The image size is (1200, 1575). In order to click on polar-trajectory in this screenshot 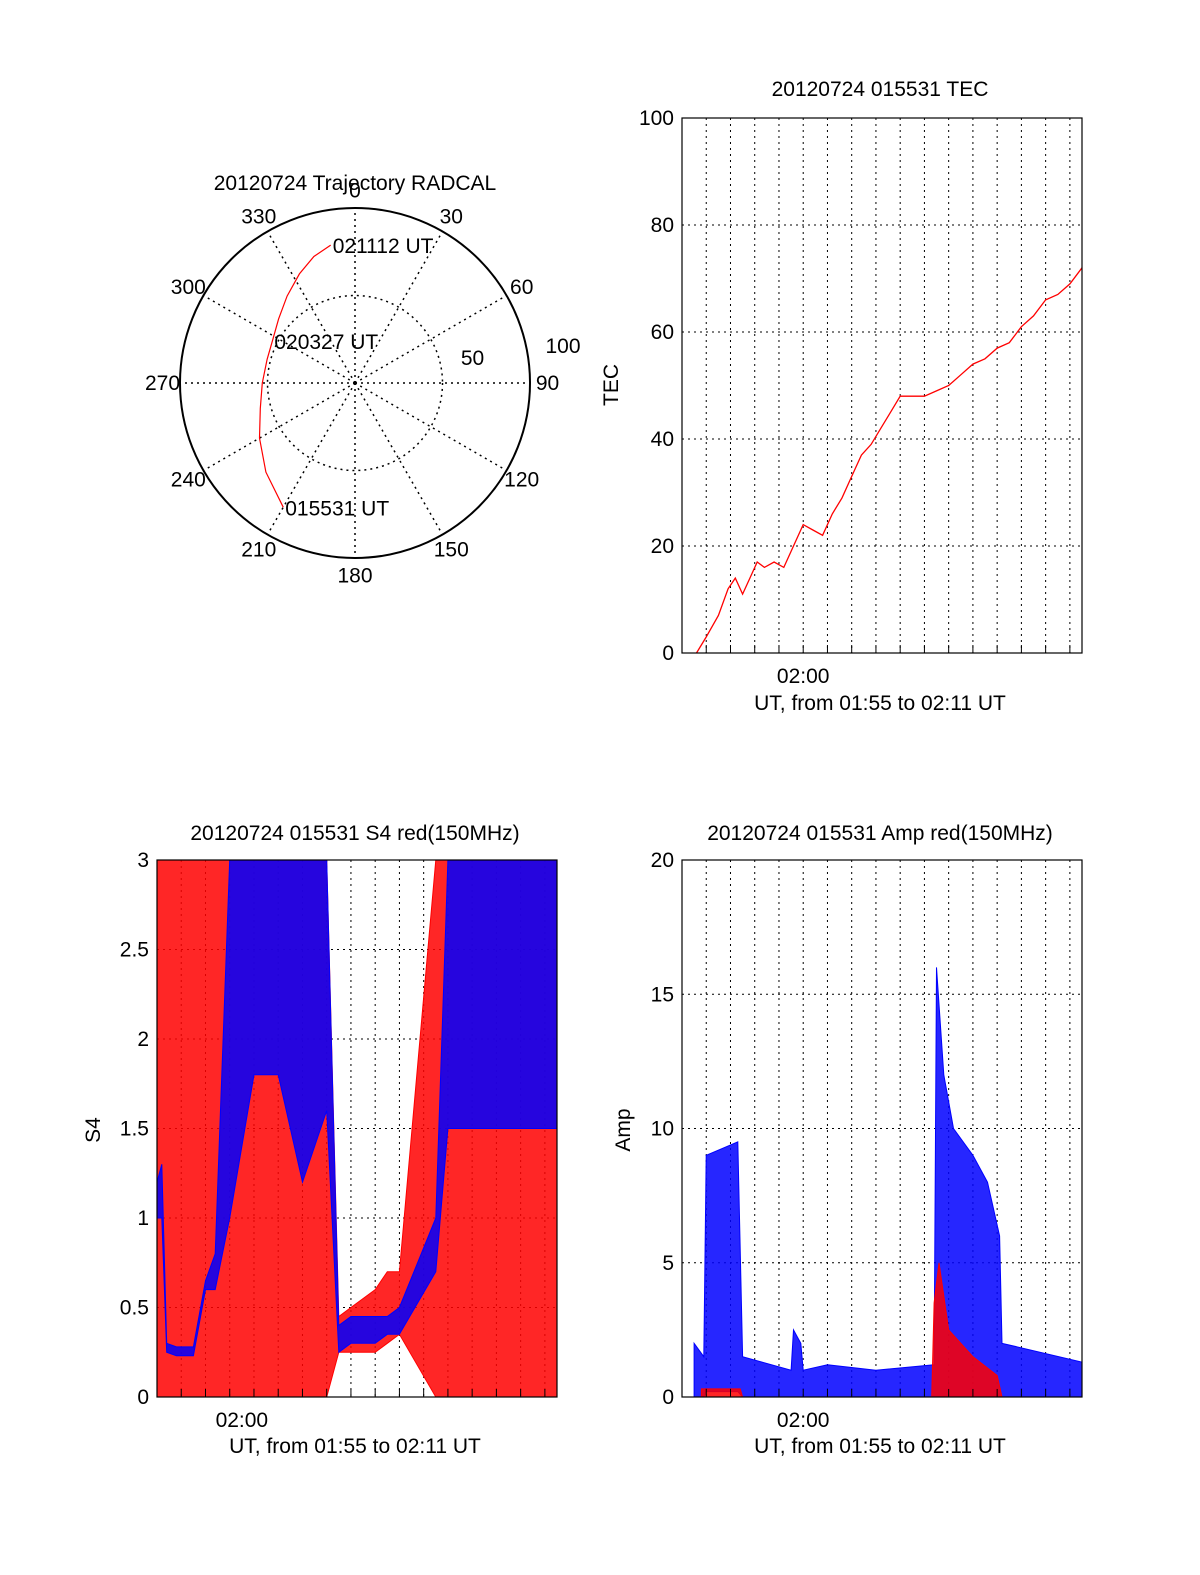, I will do `click(295, 376)`.